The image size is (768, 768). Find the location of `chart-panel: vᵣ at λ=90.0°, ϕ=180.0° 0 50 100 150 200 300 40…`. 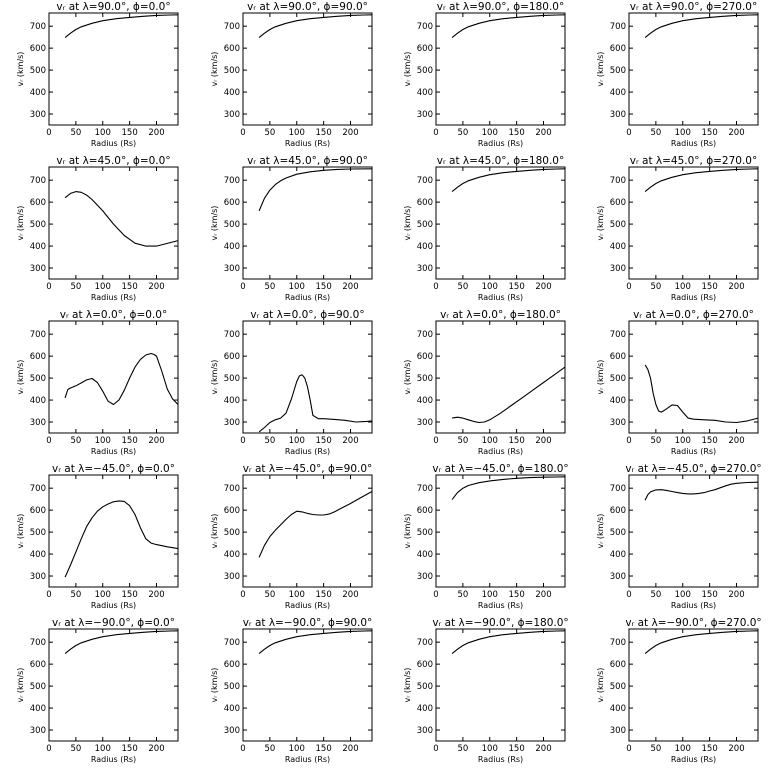

chart-panel: vᵣ at λ=90.0°, ϕ=180.0° 0 50 100 150 200 300 40… is located at coordinates (484, 74).